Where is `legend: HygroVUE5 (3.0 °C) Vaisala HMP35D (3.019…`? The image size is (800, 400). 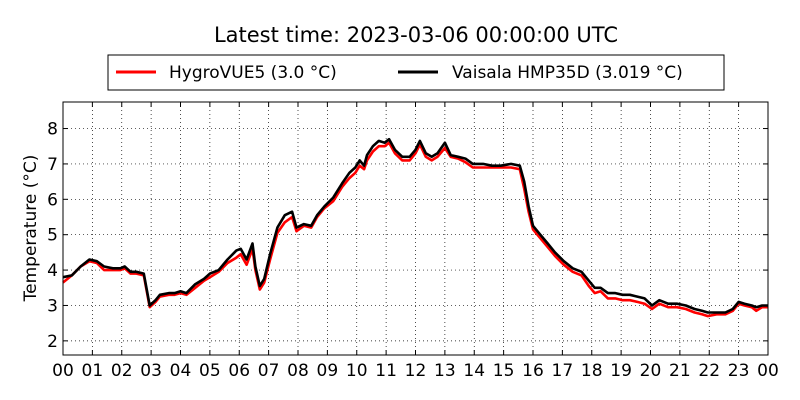
legend: HygroVUE5 (3.0 °C) Vaisala HMP35D (3.019… is located at coordinates (416, 72).